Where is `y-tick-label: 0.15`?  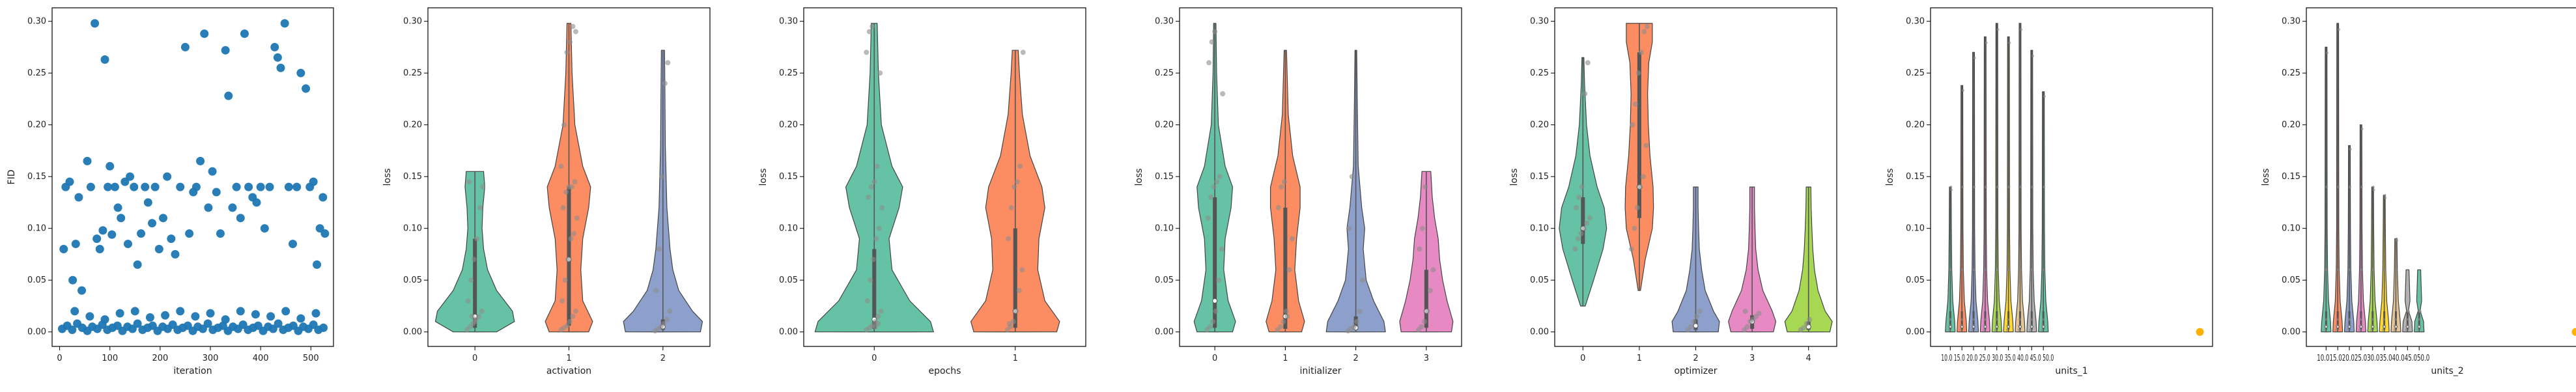 y-tick-label: 0.15 is located at coordinates (1164, 177).